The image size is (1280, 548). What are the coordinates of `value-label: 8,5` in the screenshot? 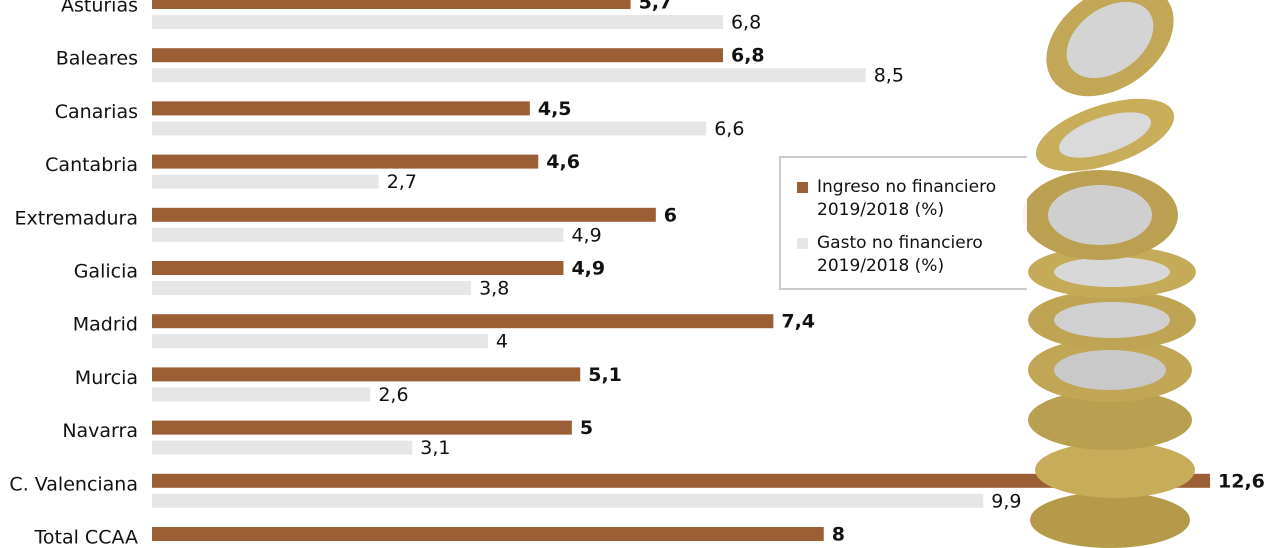 It's located at (889, 76).